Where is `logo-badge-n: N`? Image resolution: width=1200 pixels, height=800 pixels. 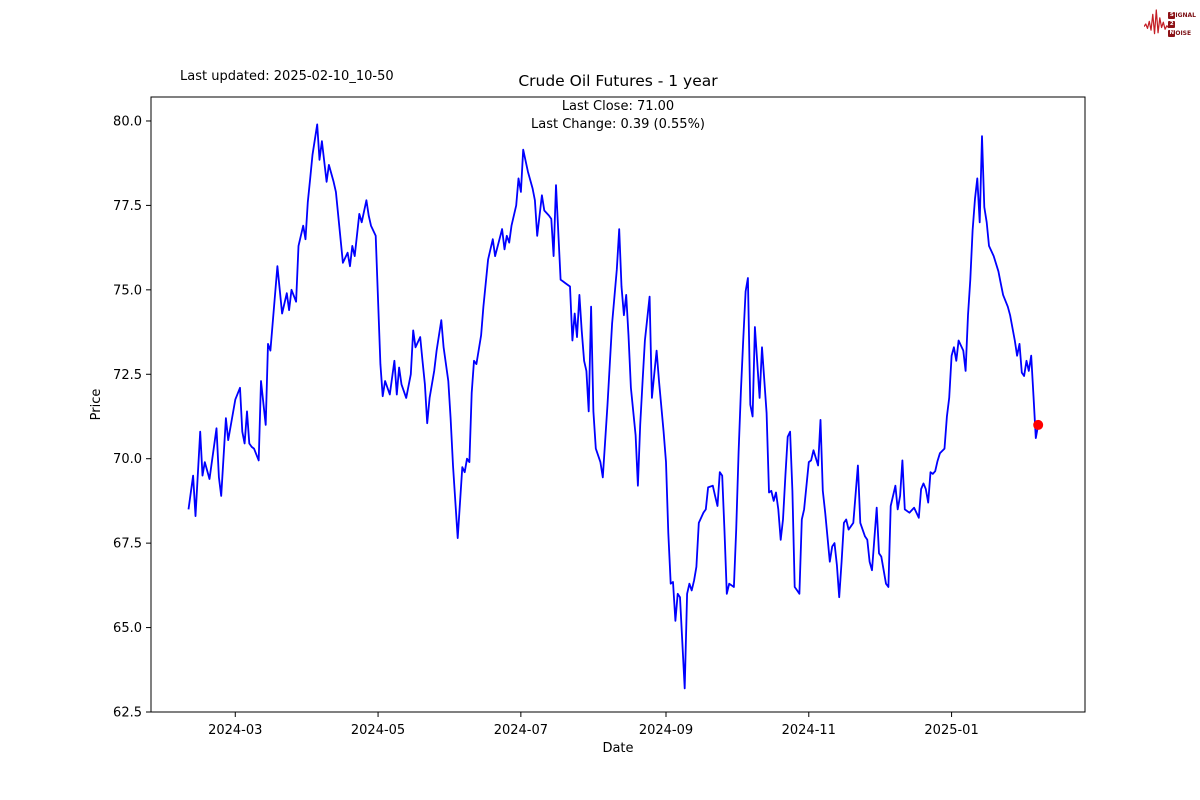
logo-badge-n: N is located at coordinates (1172, 33).